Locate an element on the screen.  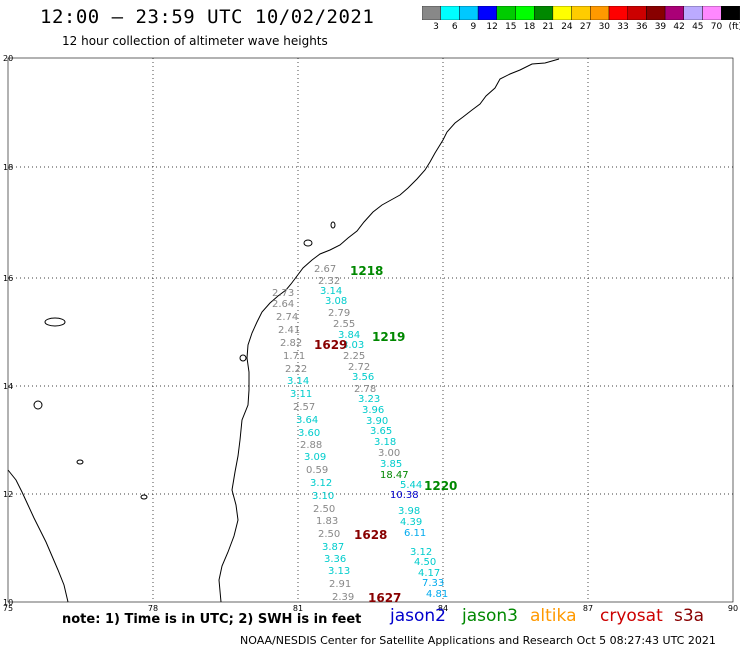
wave-height-reading: 2.25 is located at coordinates (354, 356).